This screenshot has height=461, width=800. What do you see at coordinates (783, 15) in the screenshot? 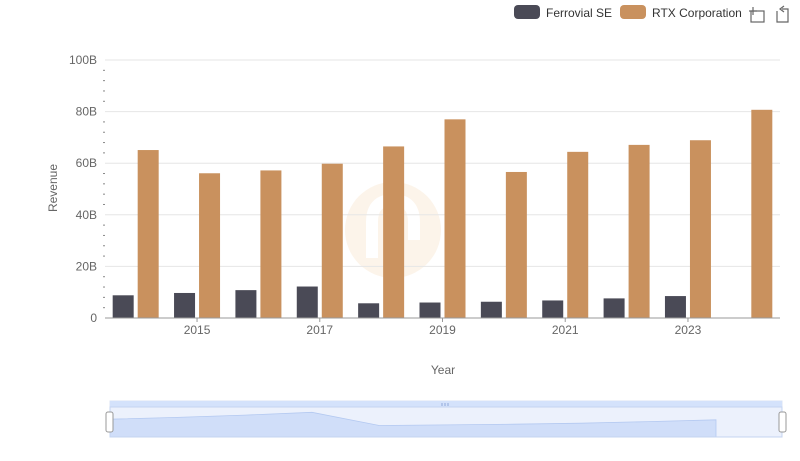
I see `zoom-reset-icon` at bounding box center [783, 15].